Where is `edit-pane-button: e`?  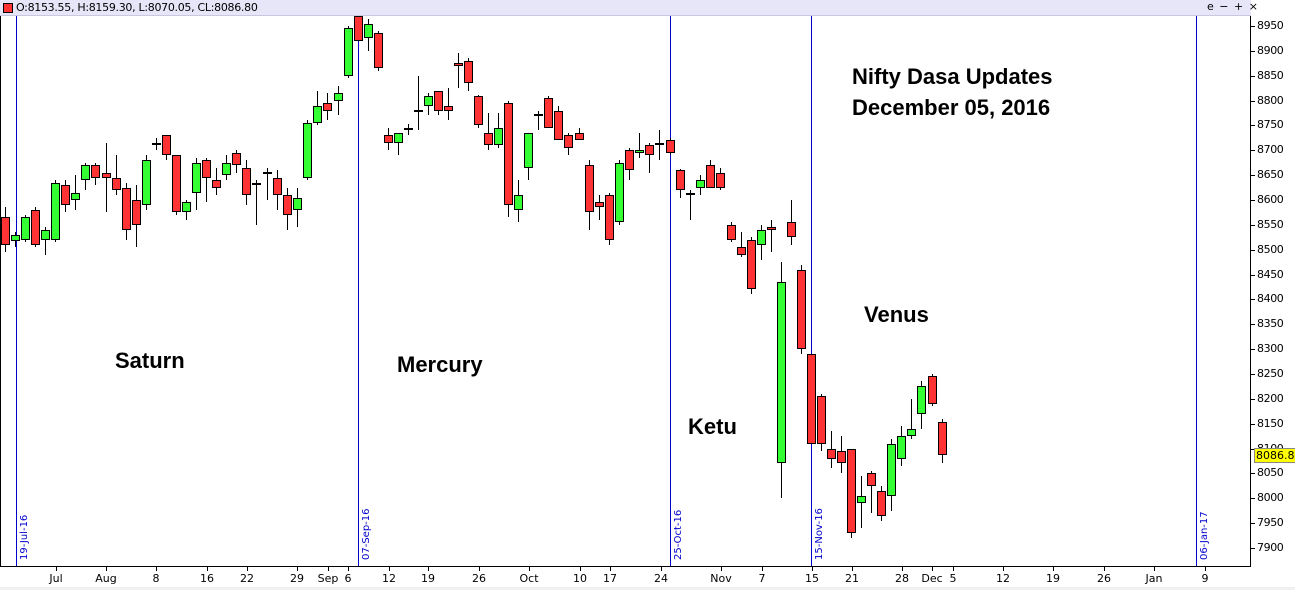 edit-pane-button: e is located at coordinates (1210, 6).